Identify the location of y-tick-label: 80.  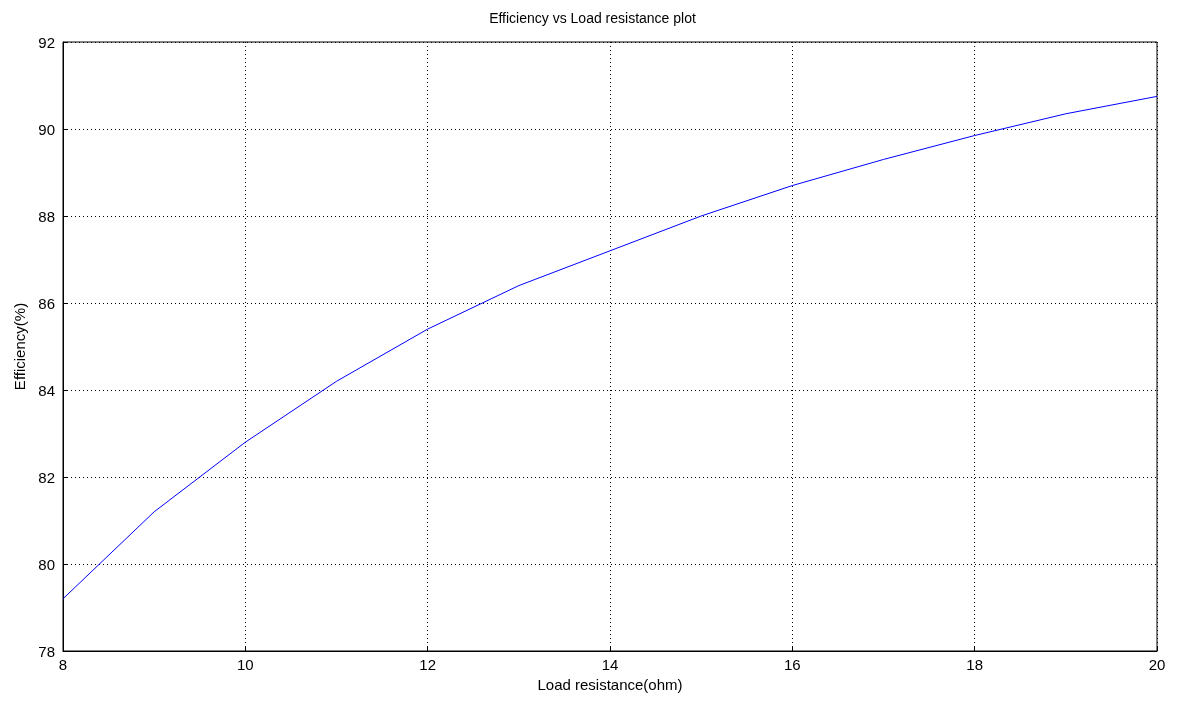
(46, 564).